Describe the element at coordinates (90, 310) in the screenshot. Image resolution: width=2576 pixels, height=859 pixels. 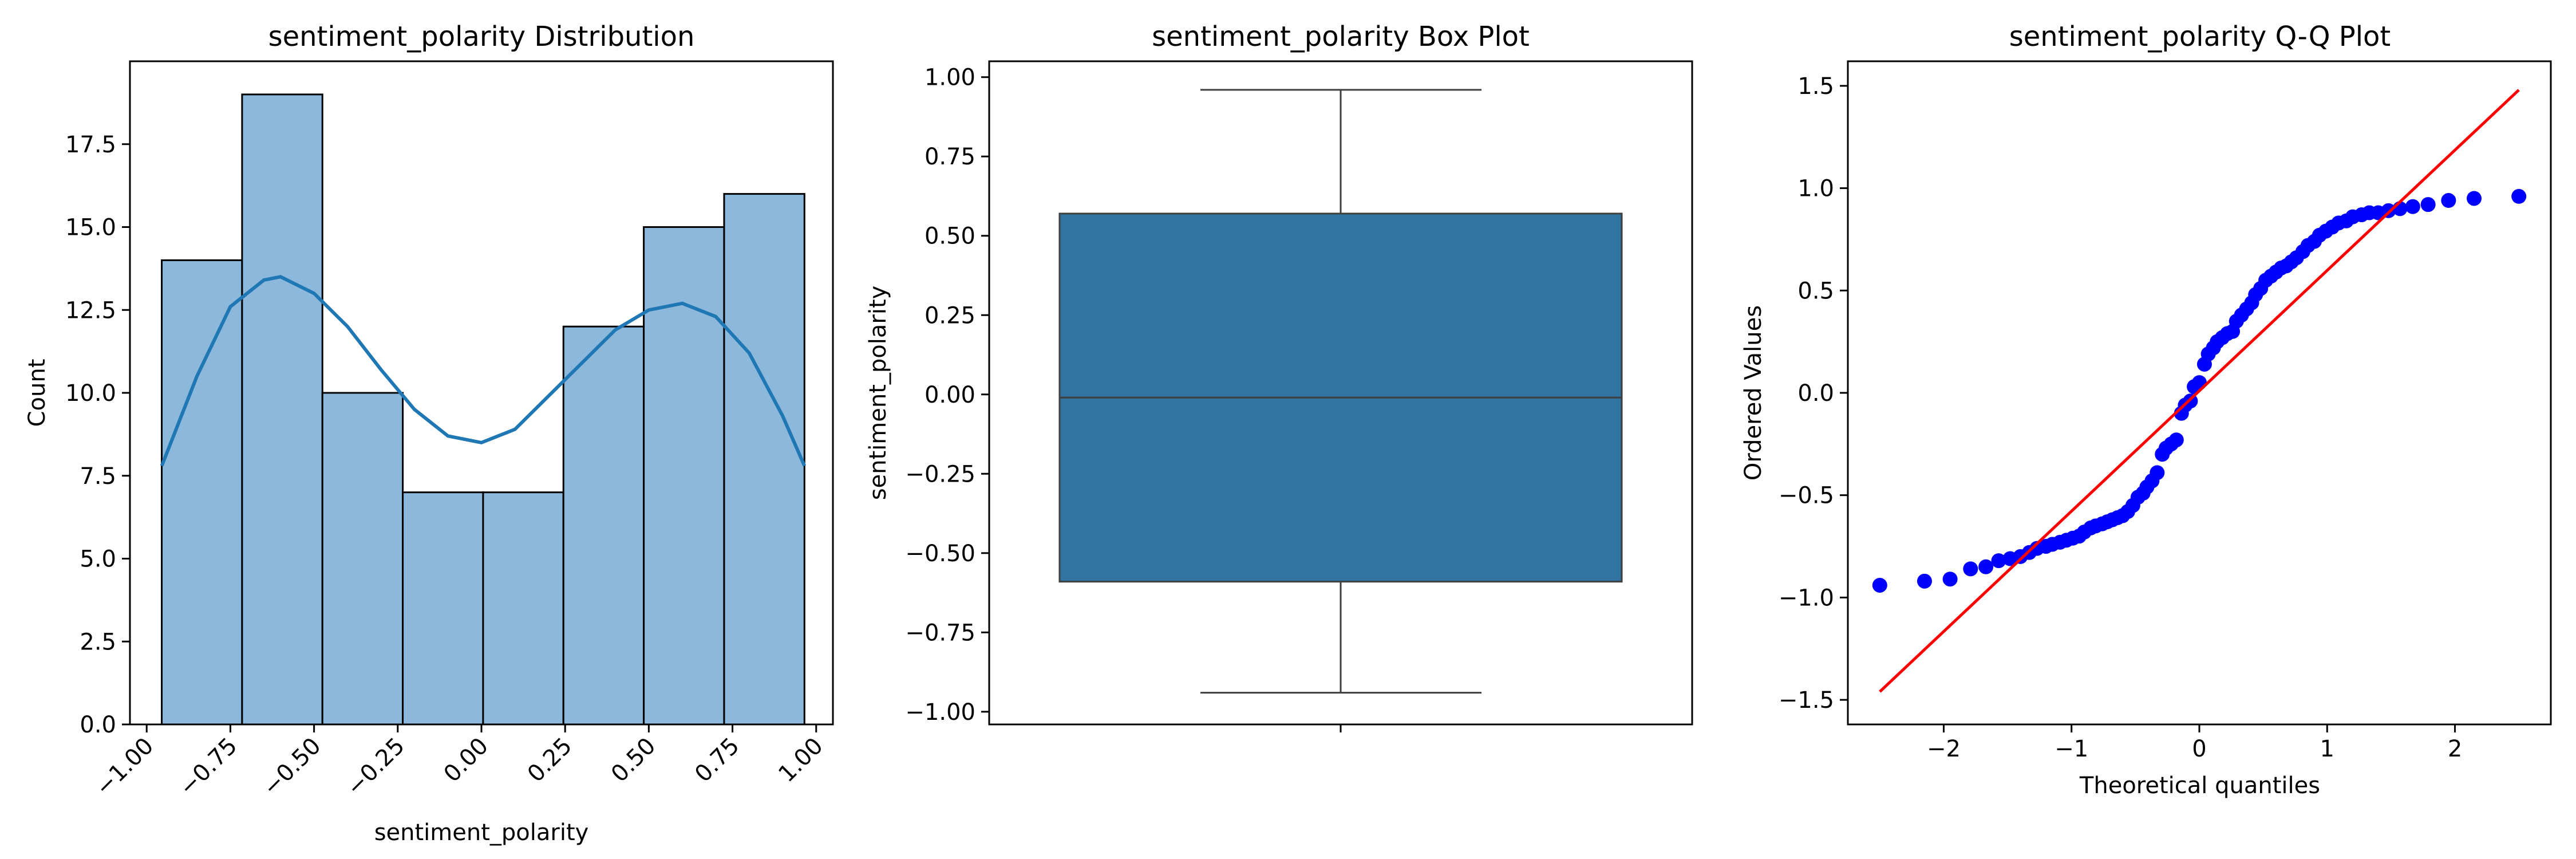
I see `histogram-y-tick-label: 12.5` at that location.